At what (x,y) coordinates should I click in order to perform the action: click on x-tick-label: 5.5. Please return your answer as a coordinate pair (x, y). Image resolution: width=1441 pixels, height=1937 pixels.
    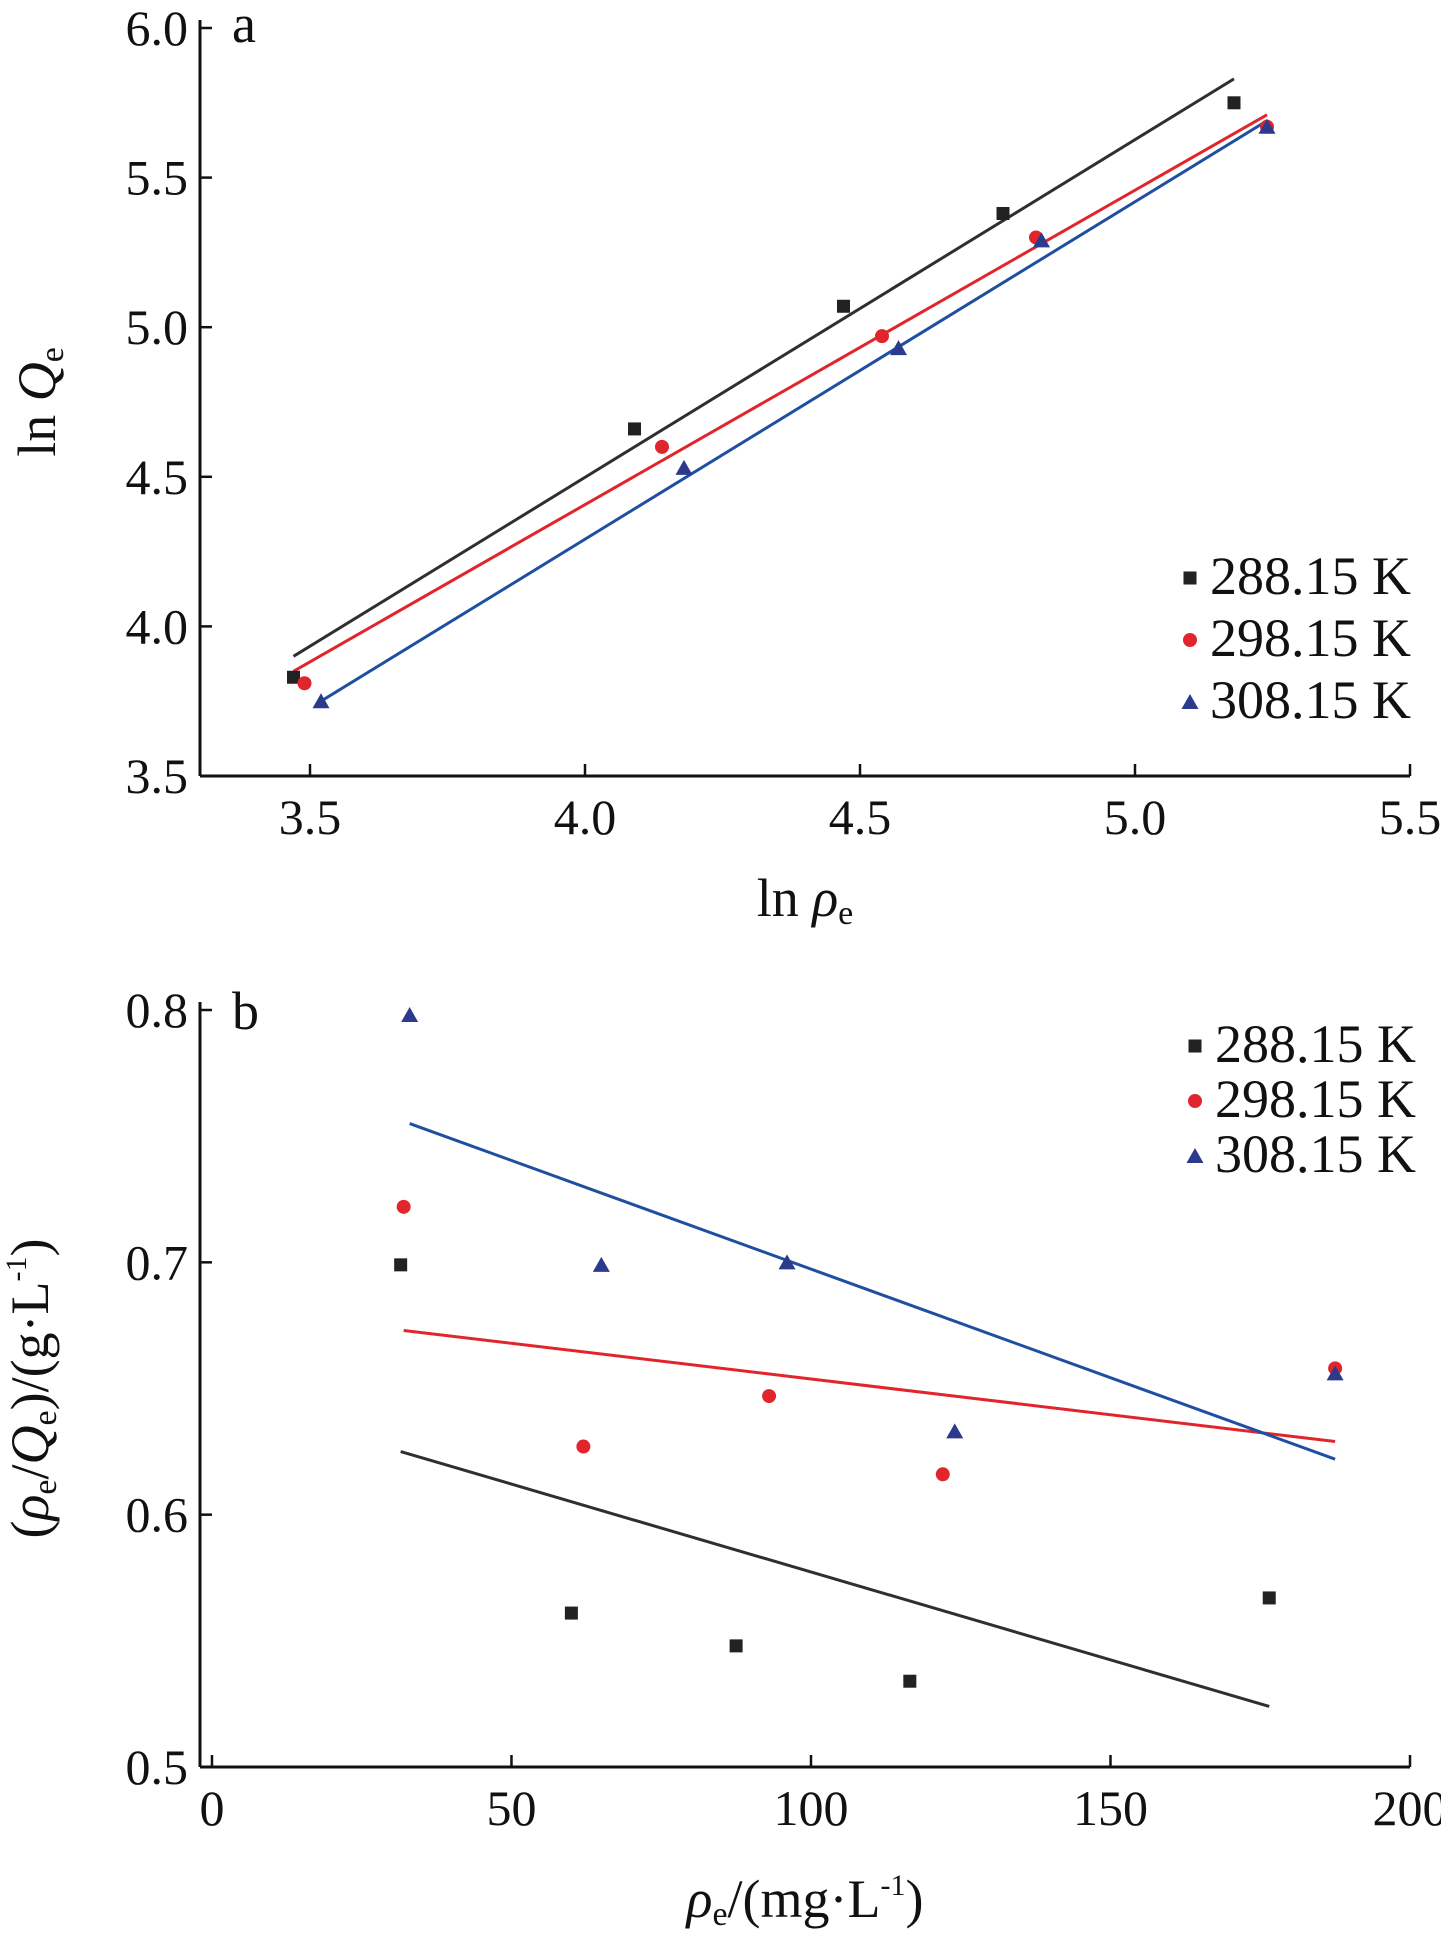
    Looking at the image, I should click on (1410, 817).